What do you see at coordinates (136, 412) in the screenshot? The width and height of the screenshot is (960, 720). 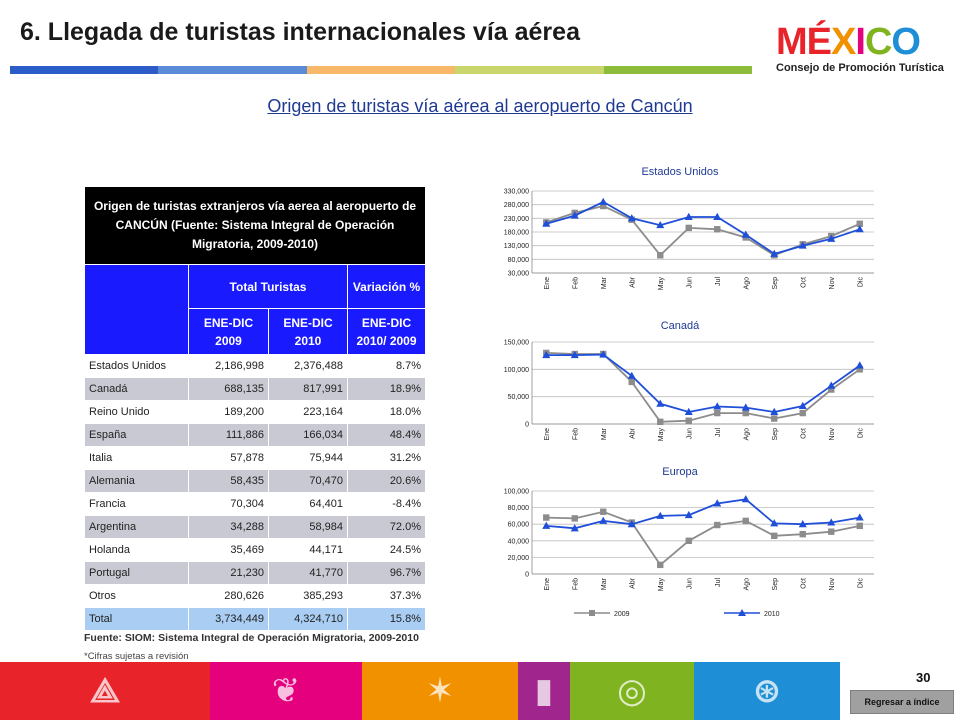 I see `country-cell: Reino Unido` at bounding box center [136, 412].